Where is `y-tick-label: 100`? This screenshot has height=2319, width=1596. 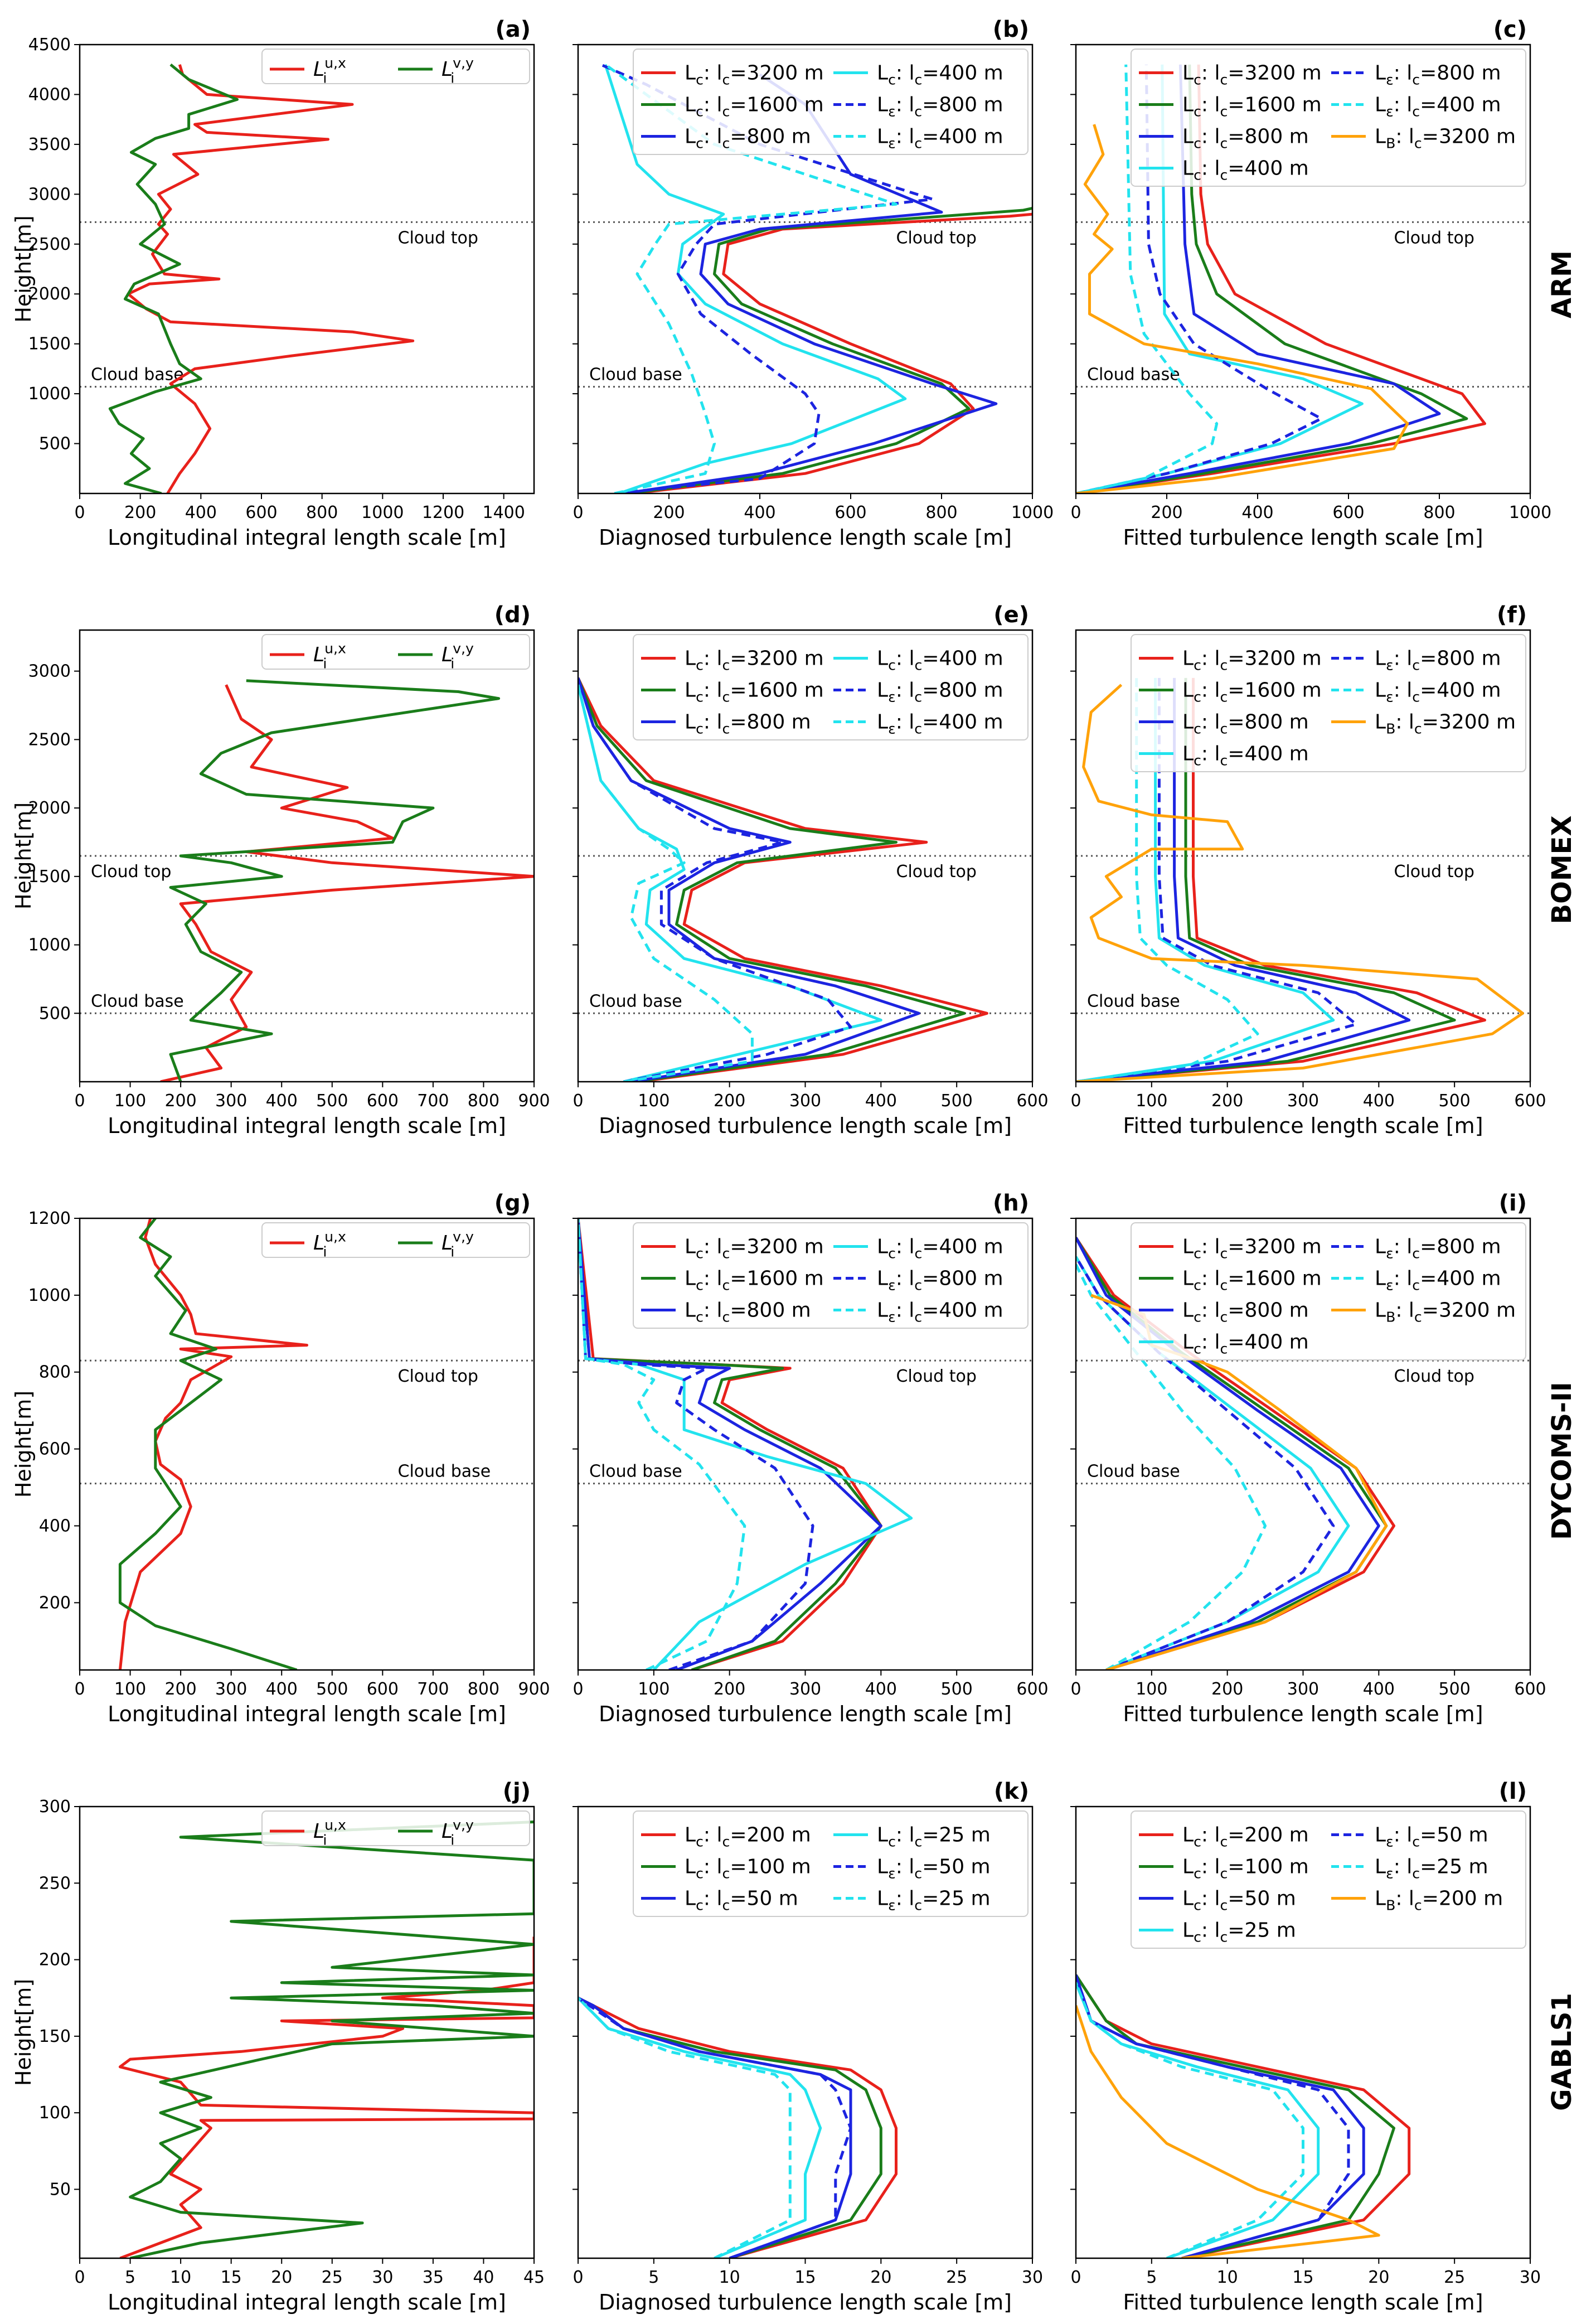
y-tick-label: 100 is located at coordinates (55, 2113).